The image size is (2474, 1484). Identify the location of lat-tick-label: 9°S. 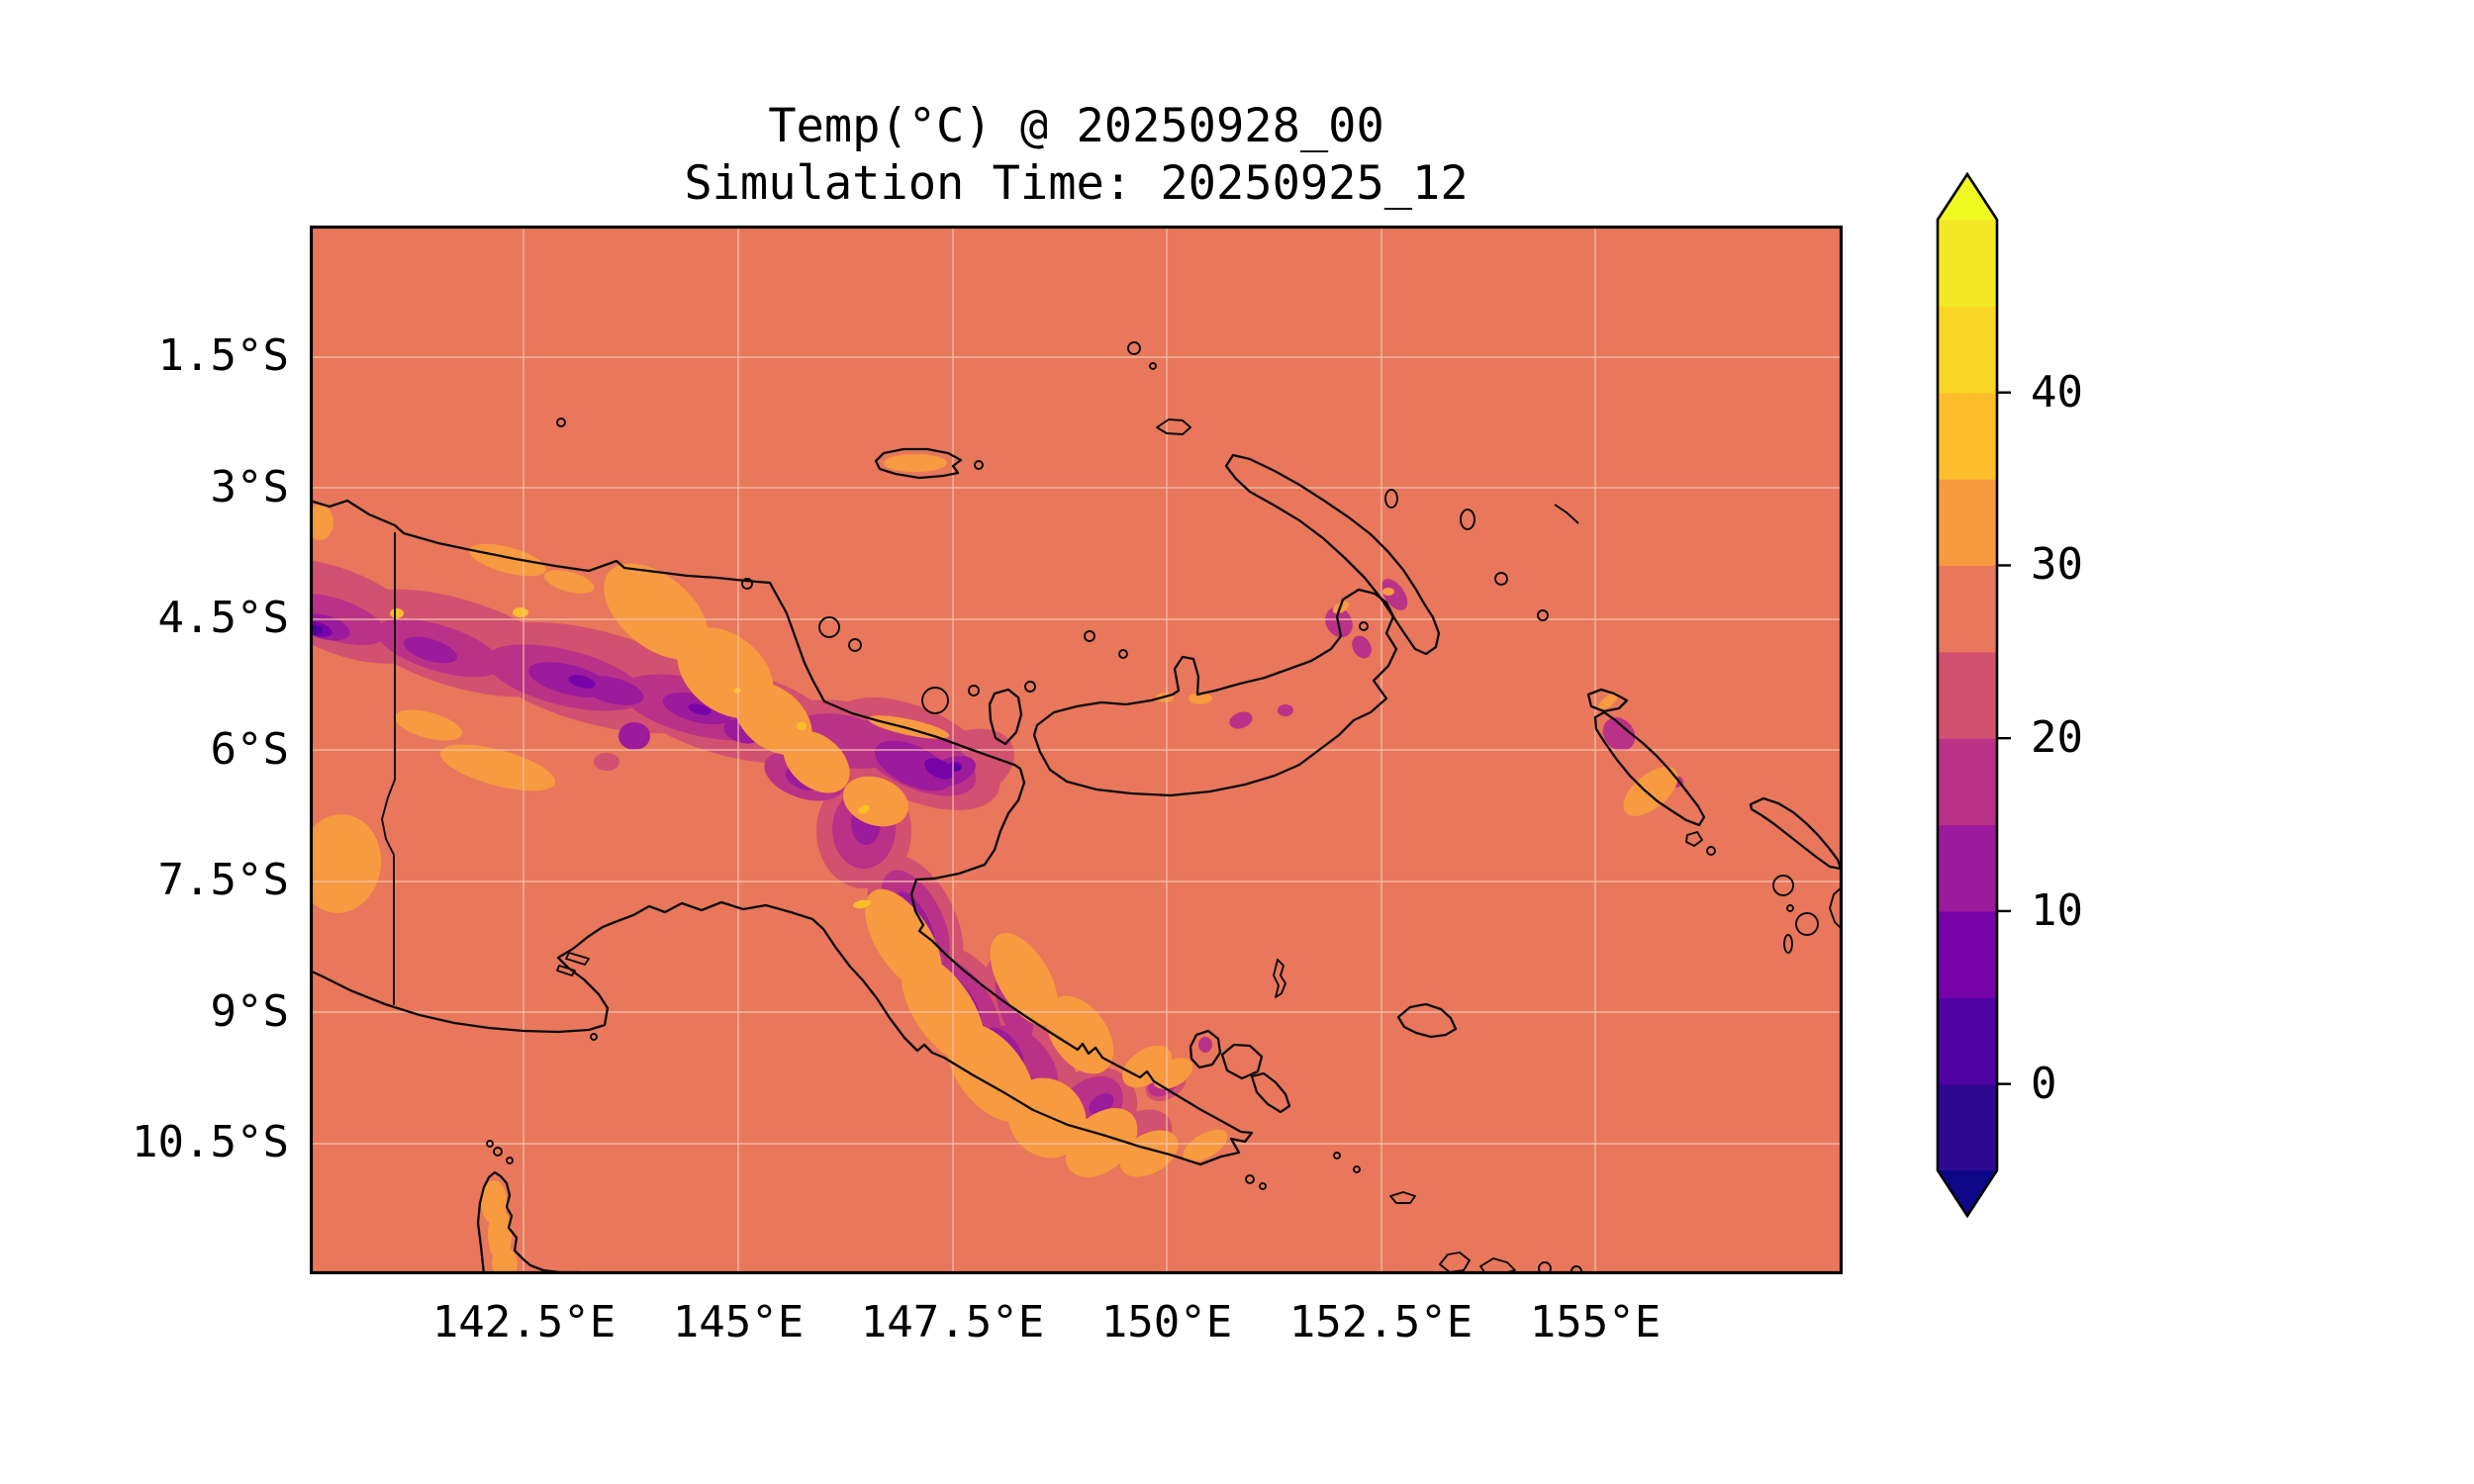
(250, 1011).